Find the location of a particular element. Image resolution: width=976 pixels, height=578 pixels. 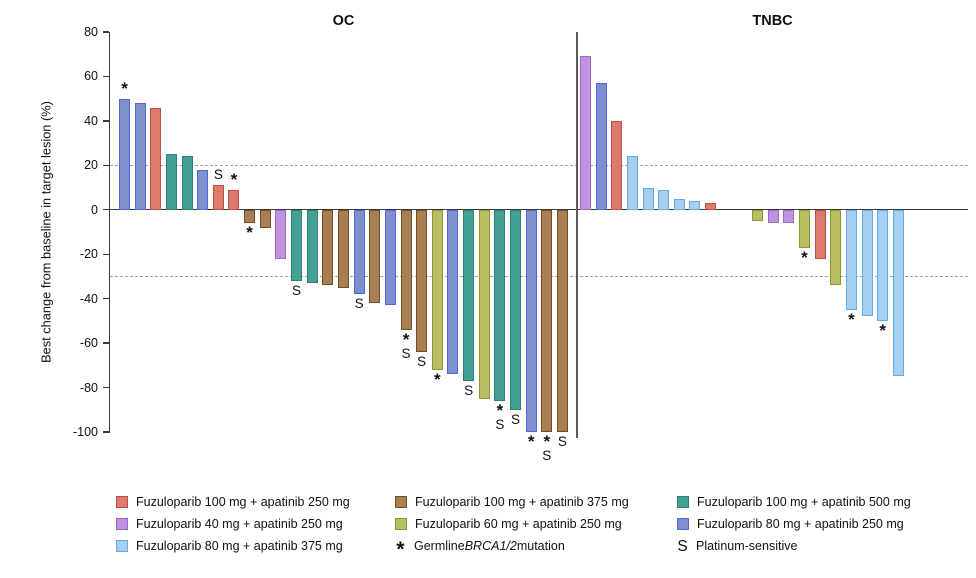

s-icon: S is located at coordinates (682, 546).